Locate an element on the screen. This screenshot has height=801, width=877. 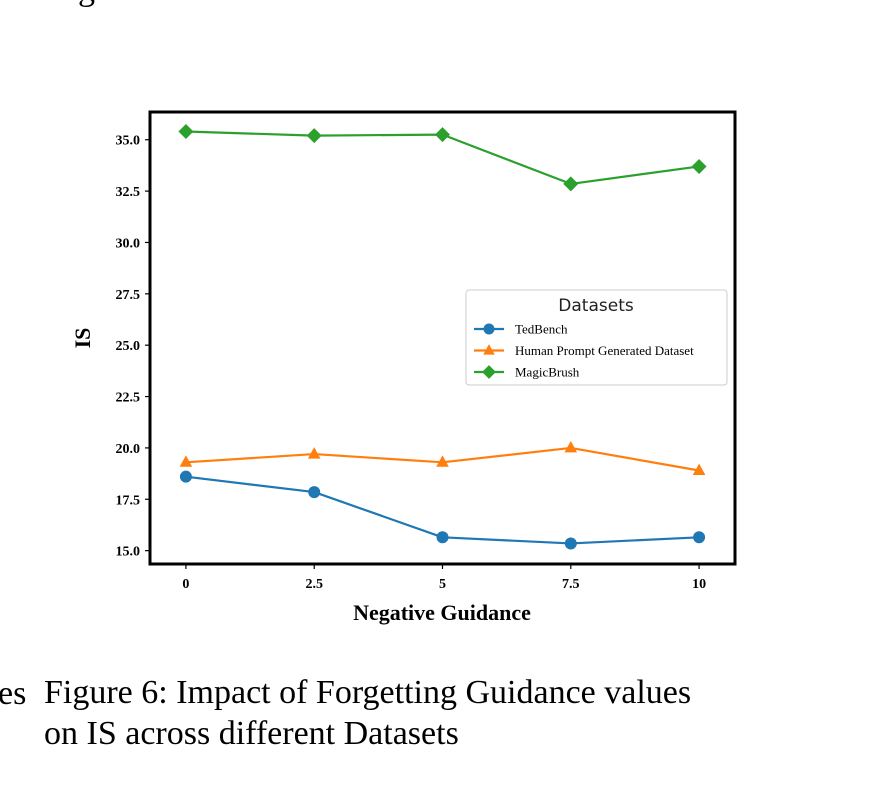
legend-title: Datasets is located at coordinates (596, 306).